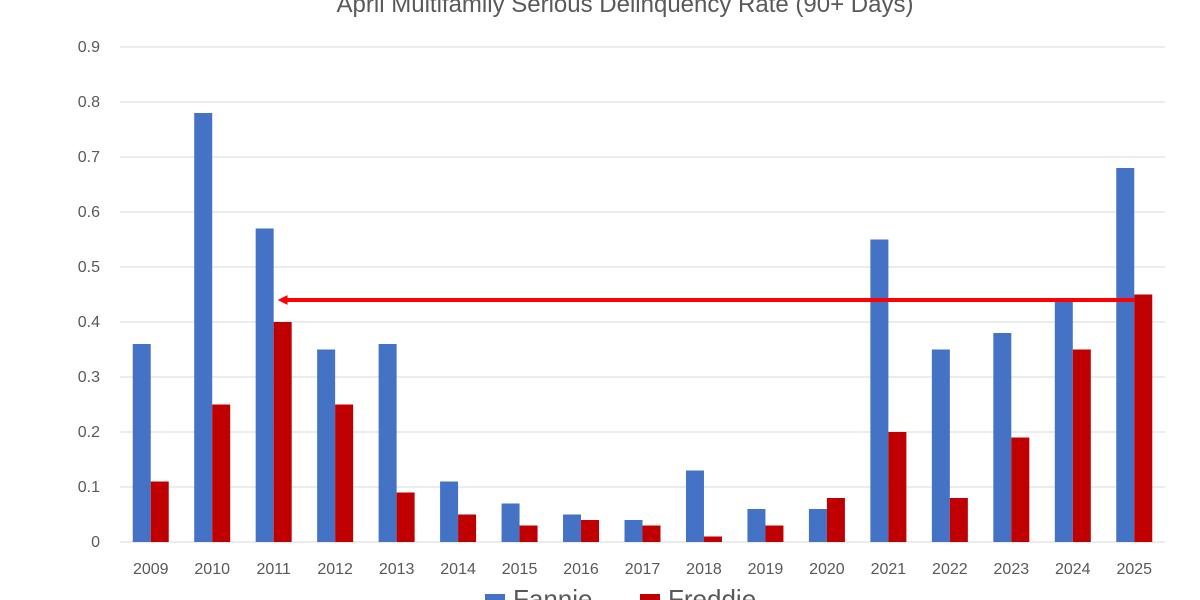 The height and width of the screenshot is (600, 1200). What do you see at coordinates (510, 522) in the screenshot?
I see `bar-fannie-2015` at bounding box center [510, 522].